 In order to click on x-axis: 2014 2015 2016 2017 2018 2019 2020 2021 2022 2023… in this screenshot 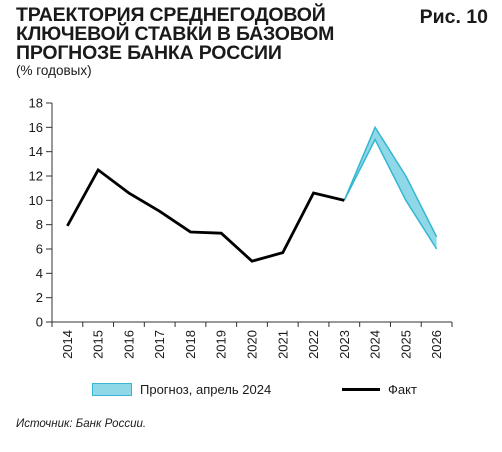, I will do `click(252, 340)`.